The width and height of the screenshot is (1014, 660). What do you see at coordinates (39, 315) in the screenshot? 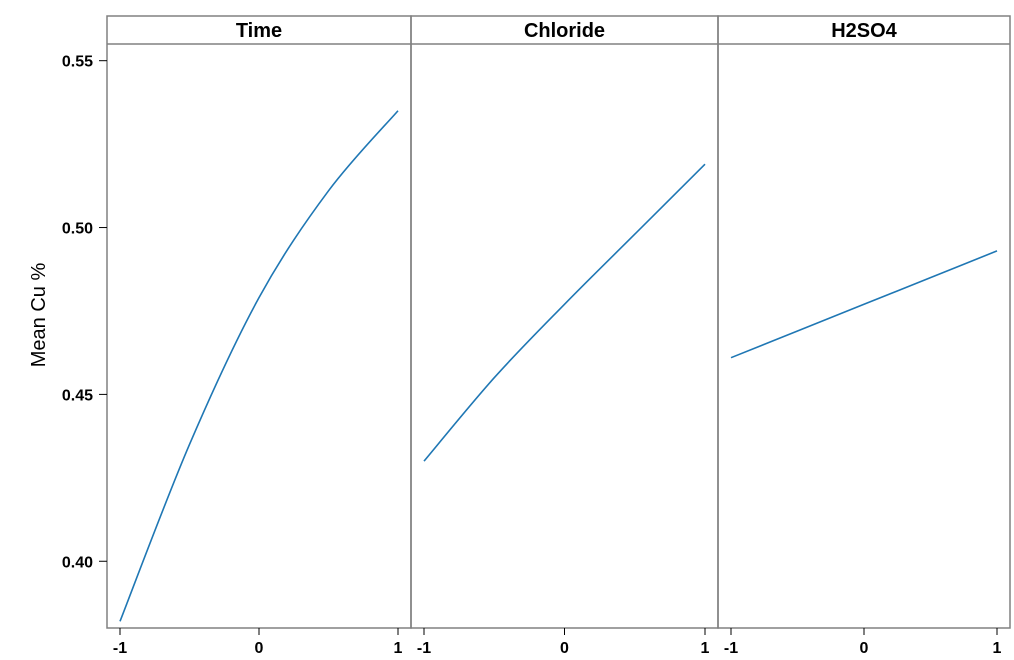
I see `y-axis-label: Mean Cu %` at bounding box center [39, 315].